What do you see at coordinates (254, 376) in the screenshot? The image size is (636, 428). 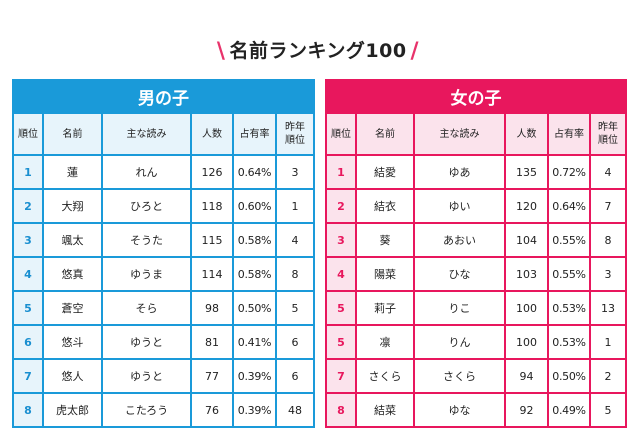 I see `share-cell: 0.39%` at bounding box center [254, 376].